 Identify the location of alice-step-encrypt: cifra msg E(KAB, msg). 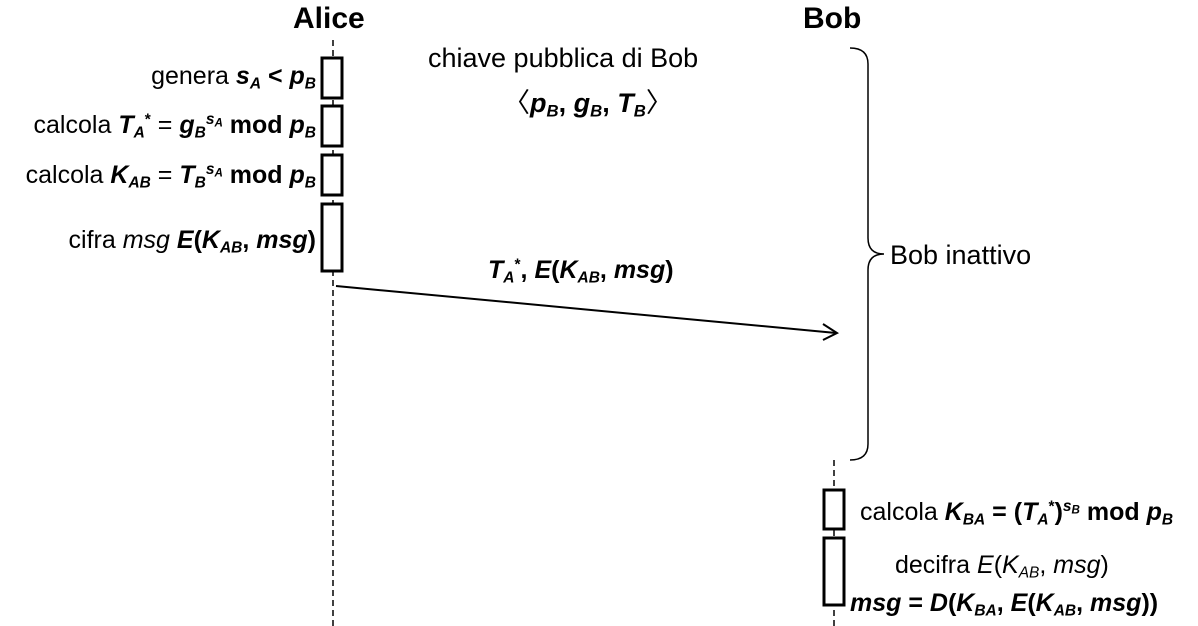
(192, 241).